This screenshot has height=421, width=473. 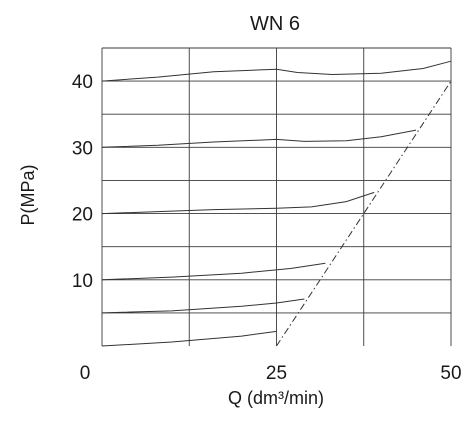 What do you see at coordinates (28, 194) in the screenshot?
I see `y-axis-label: P(MPa)` at bounding box center [28, 194].